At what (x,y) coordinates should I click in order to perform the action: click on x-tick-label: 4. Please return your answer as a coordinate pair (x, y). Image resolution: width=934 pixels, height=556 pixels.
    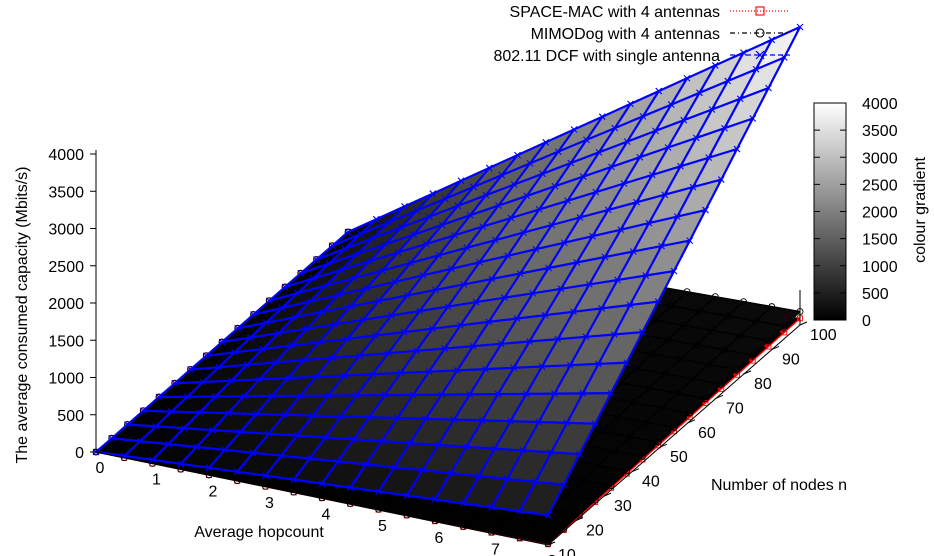
    Looking at the image, I should click on (326, 515).